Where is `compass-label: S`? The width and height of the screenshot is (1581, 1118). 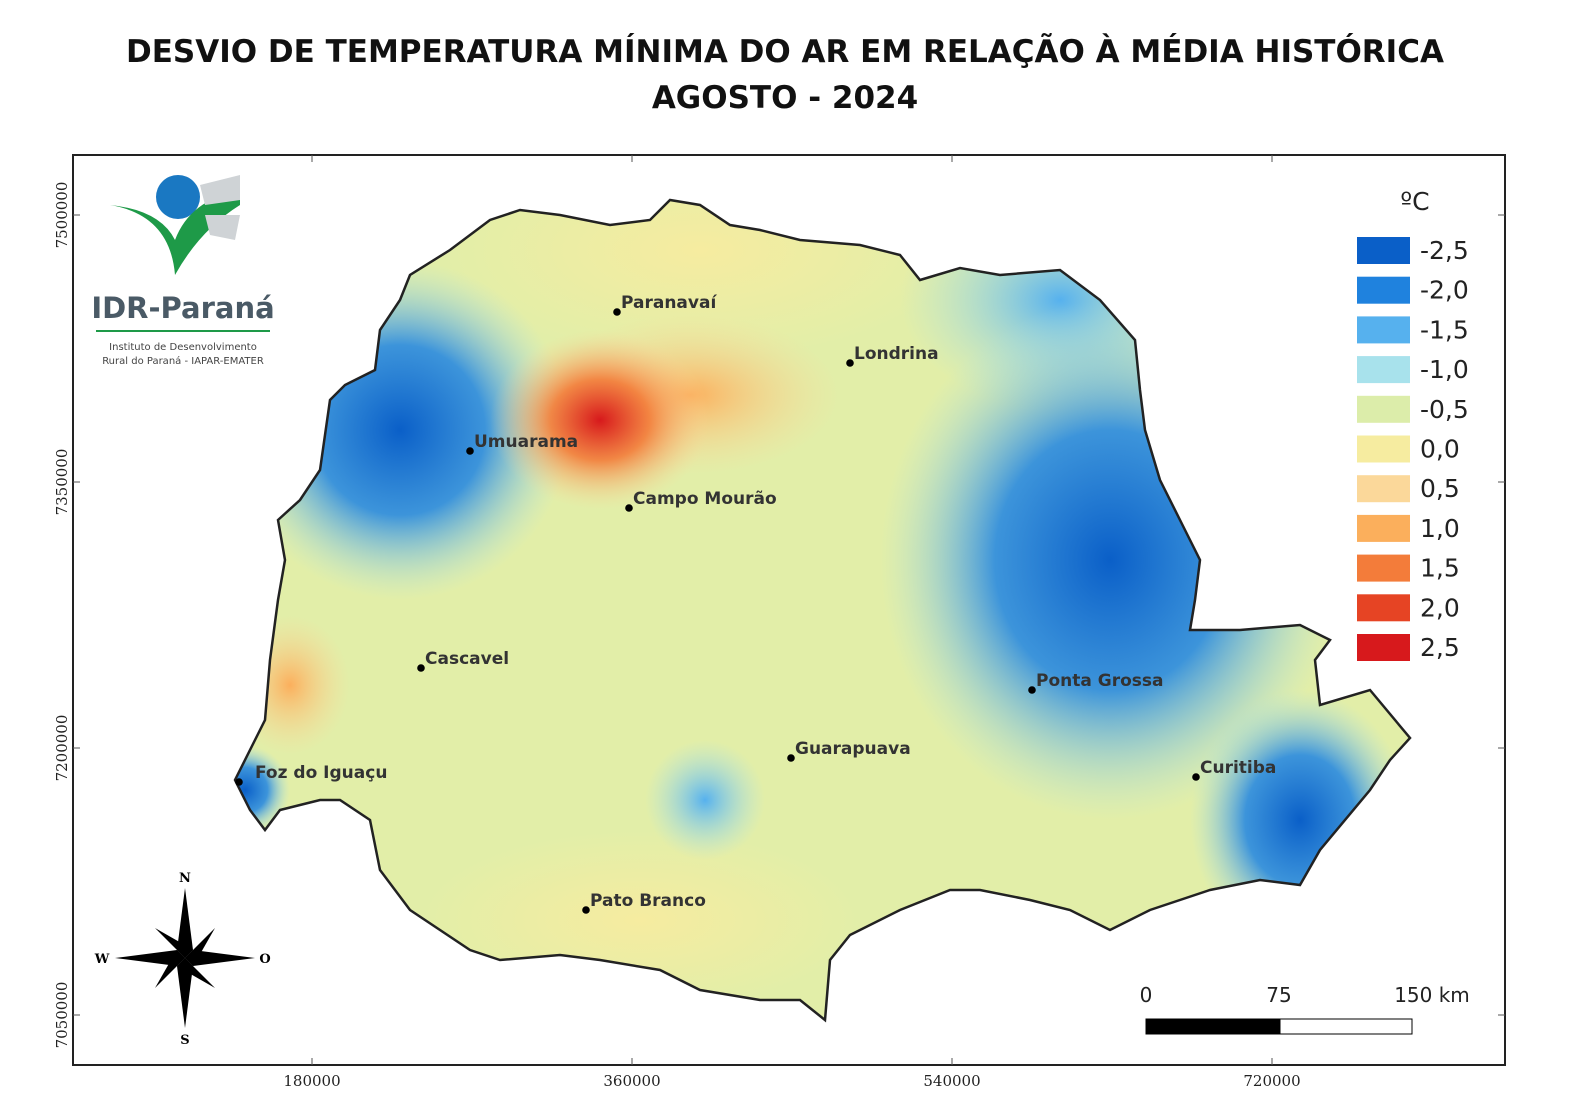
compass-label: S is located at coordinates (184, 1040).